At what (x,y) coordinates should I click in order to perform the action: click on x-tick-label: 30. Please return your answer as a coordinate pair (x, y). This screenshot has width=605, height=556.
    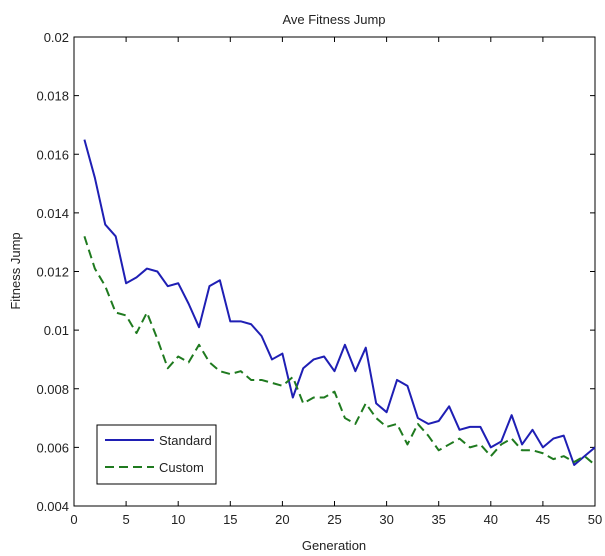
    Looking at the image, I should click on (386, 519).